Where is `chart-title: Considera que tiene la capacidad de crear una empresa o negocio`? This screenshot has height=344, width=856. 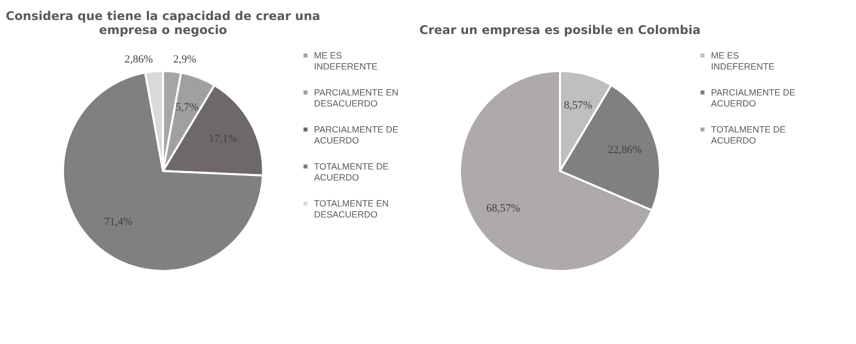 chart-title: Considera que tiene la capacidad de crear una empresa o negocio is located at coordinates (163, 23).